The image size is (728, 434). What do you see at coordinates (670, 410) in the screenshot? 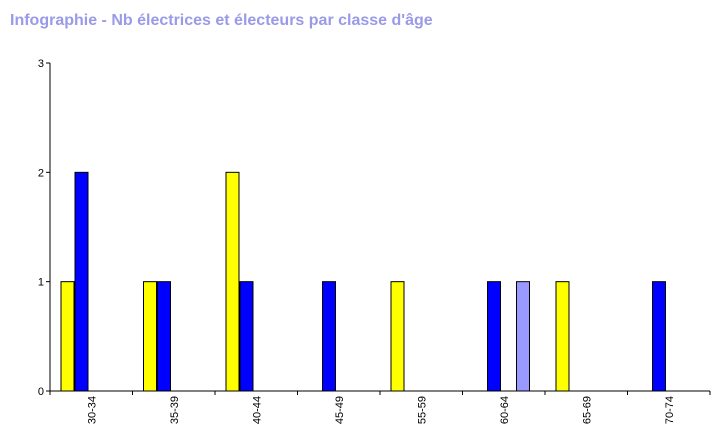
I see `x-tick-label: 70-74` at bounding box center [670, 410].